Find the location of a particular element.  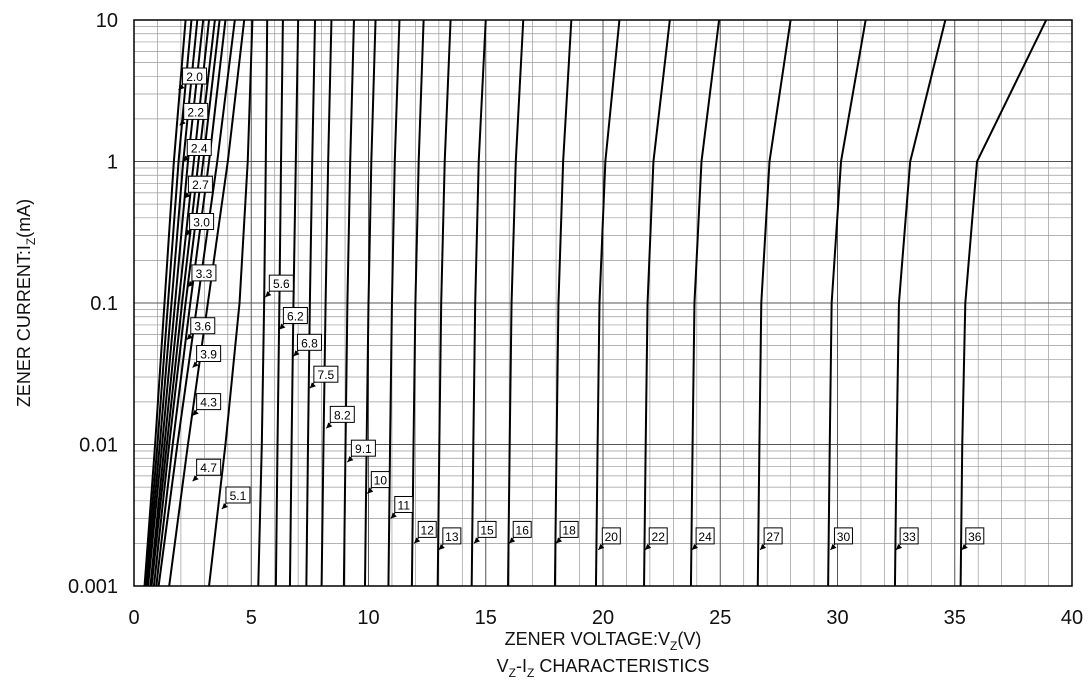

curve-label-3.9: 3.9 is located at coordinates (207, 356).